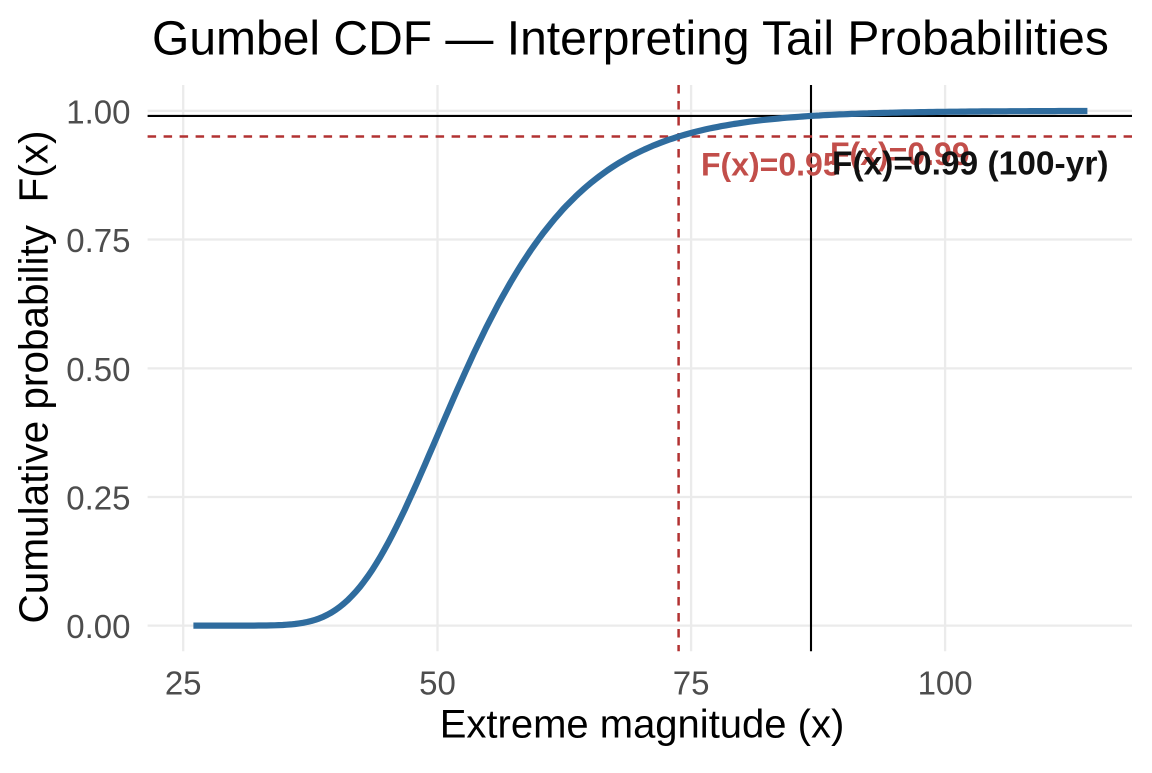 This screenshot has height=773, width=1152. I want to click on svg-text: Cumulative probability F(x), so click(34, 377).